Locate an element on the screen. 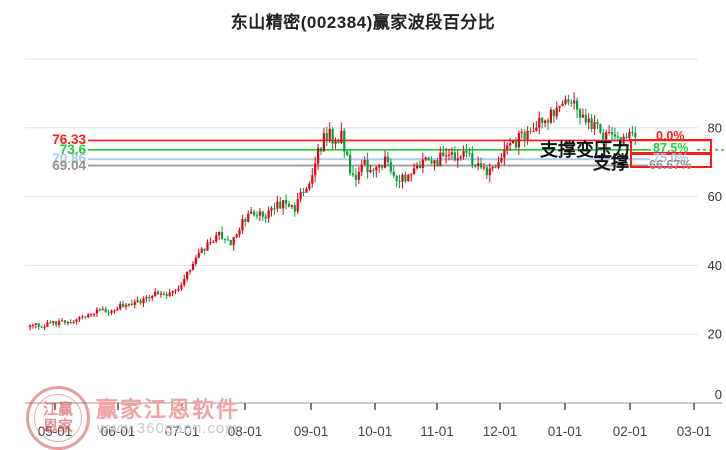 This screenshot has height=450, width=726. x-tick-label: 09-01 is located at coordinates (311, 431).